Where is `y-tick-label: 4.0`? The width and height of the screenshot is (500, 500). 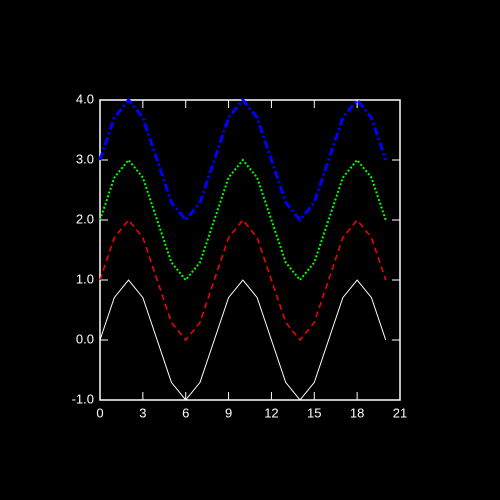 y-tick-label: 4.0 is located at coordinates (85, 98).